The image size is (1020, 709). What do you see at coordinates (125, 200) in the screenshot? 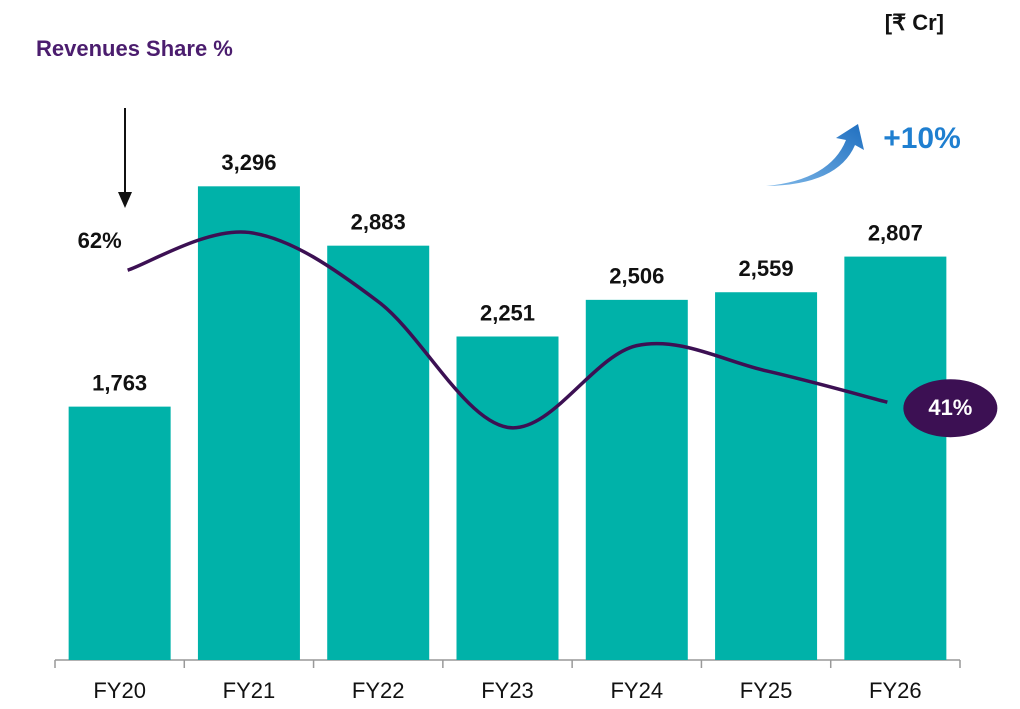
I see `pointer-arrow-head` at bounding box center [125, 200].